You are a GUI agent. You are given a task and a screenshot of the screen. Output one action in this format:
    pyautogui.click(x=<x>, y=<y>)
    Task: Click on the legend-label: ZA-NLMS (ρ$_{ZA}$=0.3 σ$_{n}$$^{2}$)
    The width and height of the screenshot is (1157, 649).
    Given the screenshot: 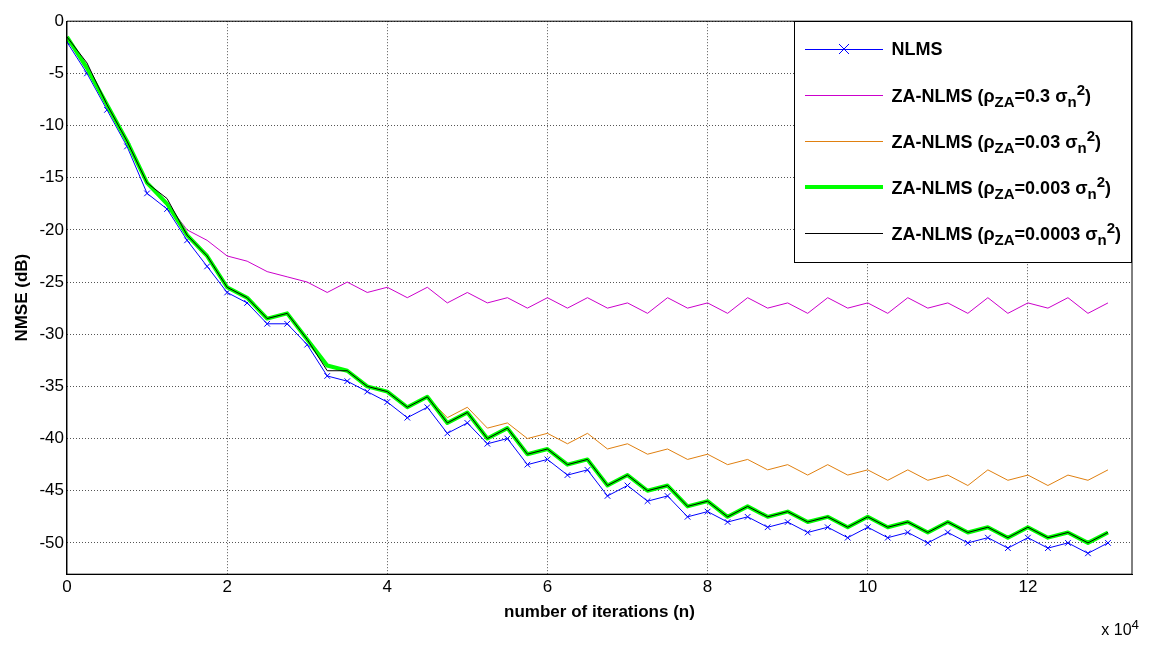 What is the action you would take?
    pyautogui.click(x=991, y=95)
    